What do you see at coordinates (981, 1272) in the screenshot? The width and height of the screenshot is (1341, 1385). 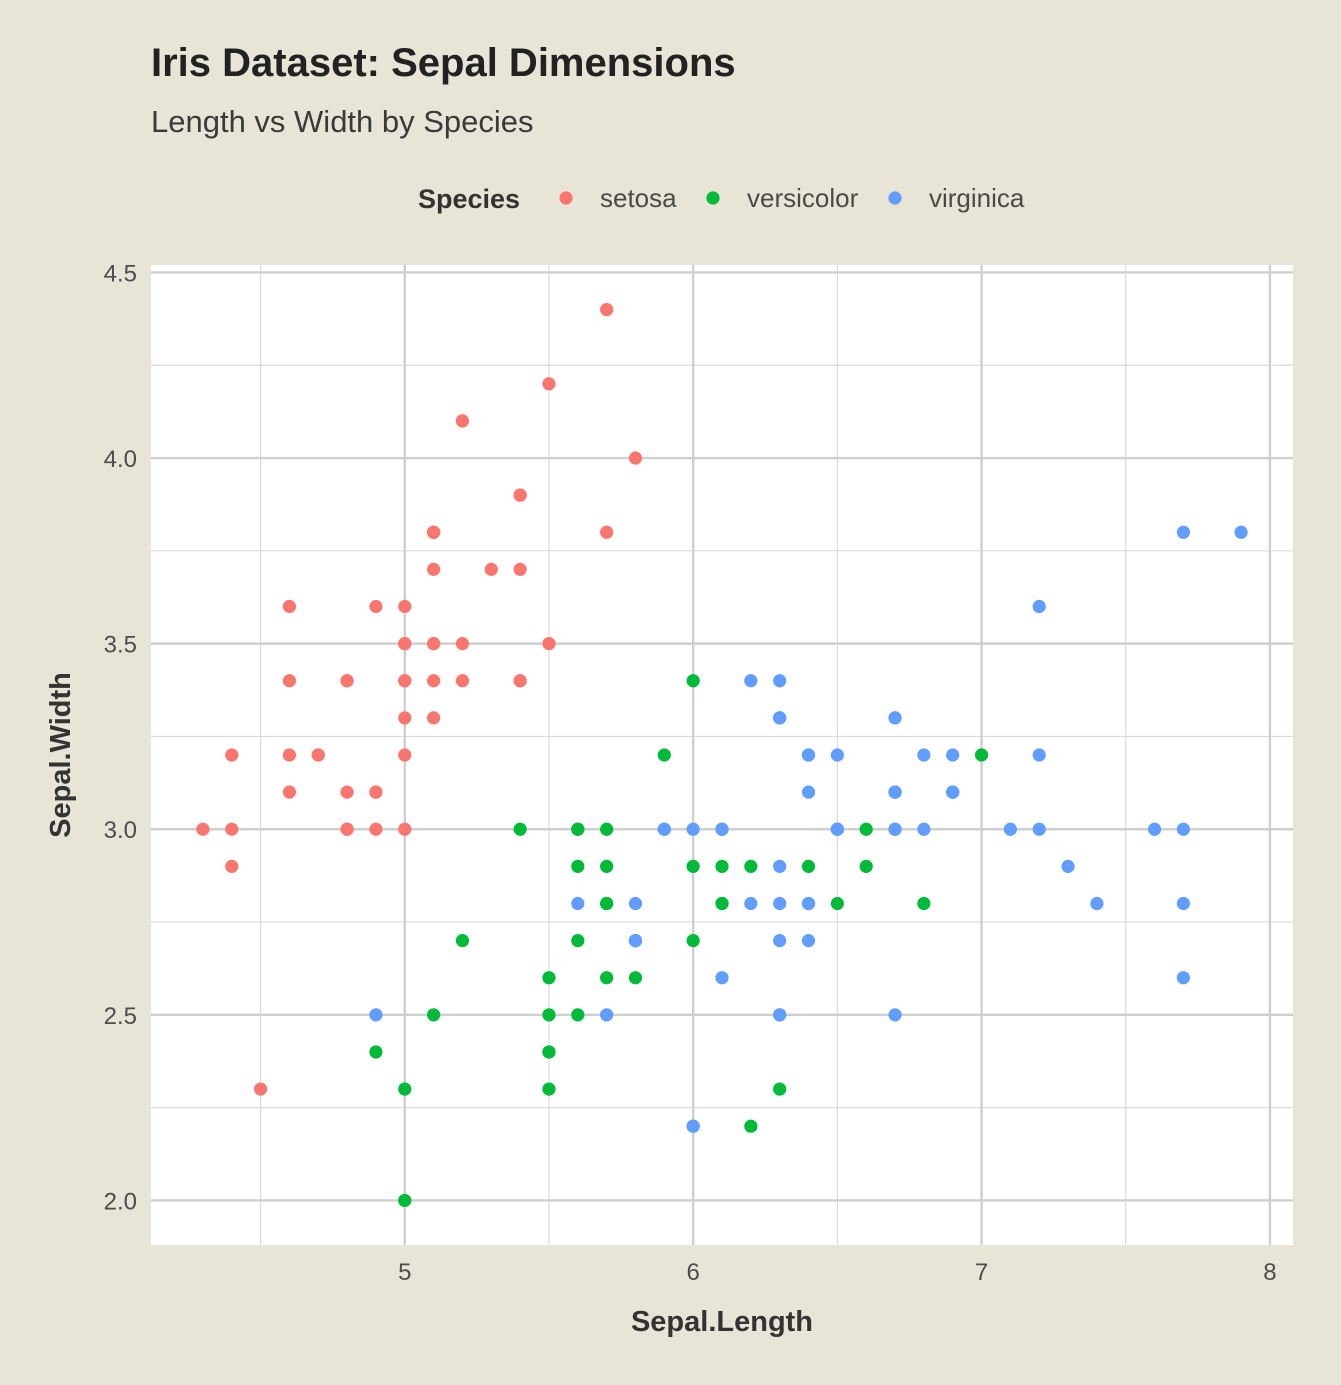 I see `x-tick-label: 7` at bounding box center [981, 1272].